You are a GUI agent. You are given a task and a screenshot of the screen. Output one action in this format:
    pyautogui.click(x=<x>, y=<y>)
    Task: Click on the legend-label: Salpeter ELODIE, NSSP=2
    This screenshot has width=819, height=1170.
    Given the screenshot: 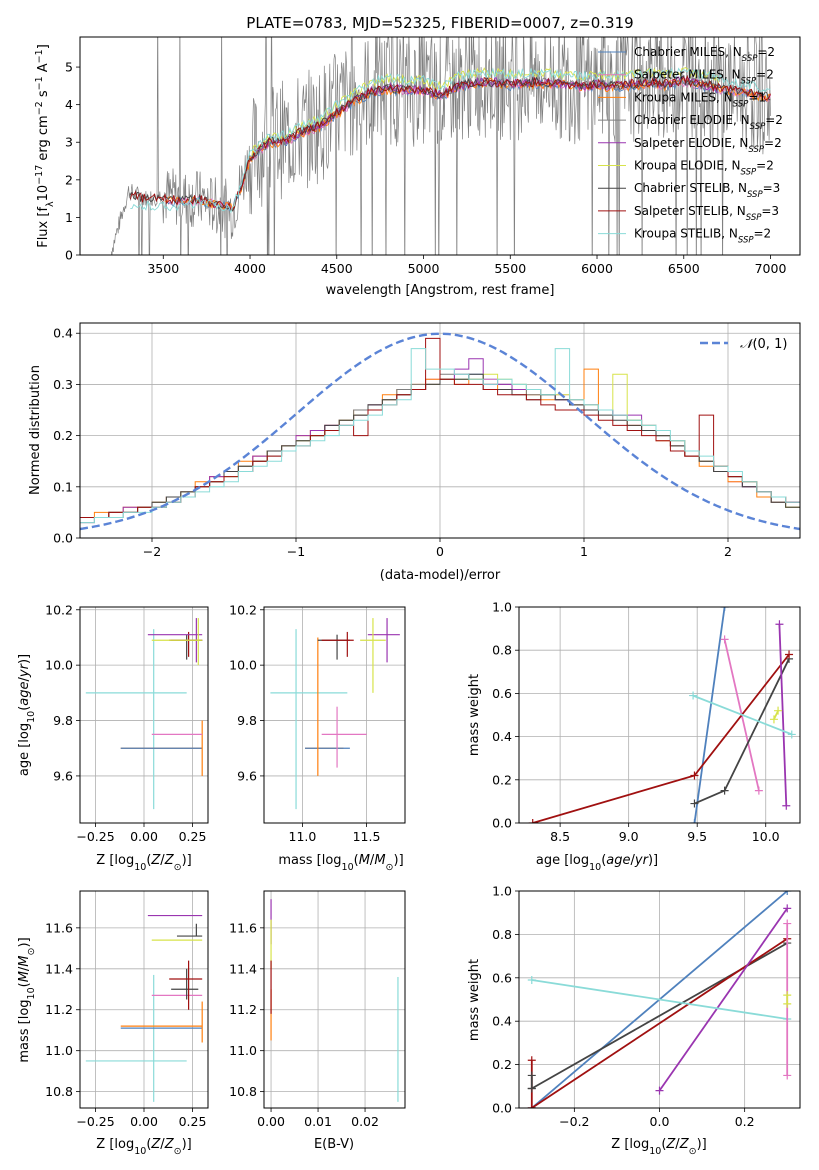 What is the action you would take?
    pyautogui.click(x=708, y=145)
    